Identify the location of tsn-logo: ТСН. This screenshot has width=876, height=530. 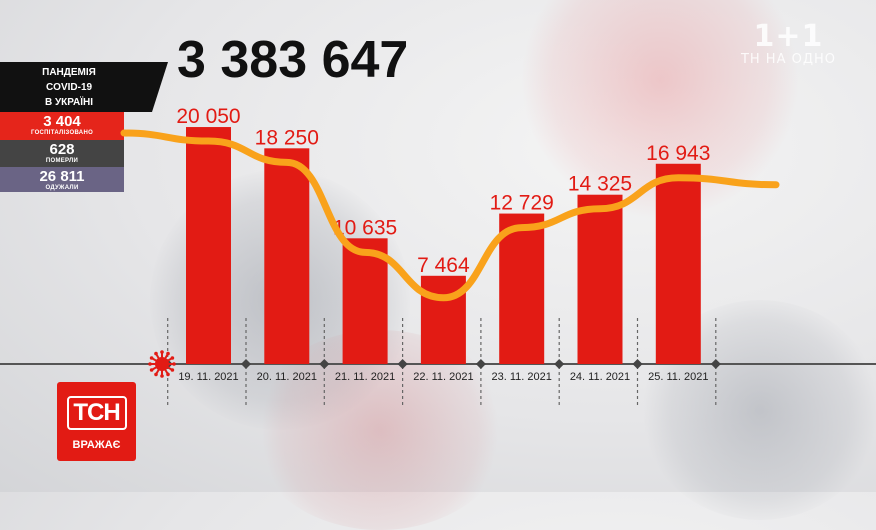
(96, 413).